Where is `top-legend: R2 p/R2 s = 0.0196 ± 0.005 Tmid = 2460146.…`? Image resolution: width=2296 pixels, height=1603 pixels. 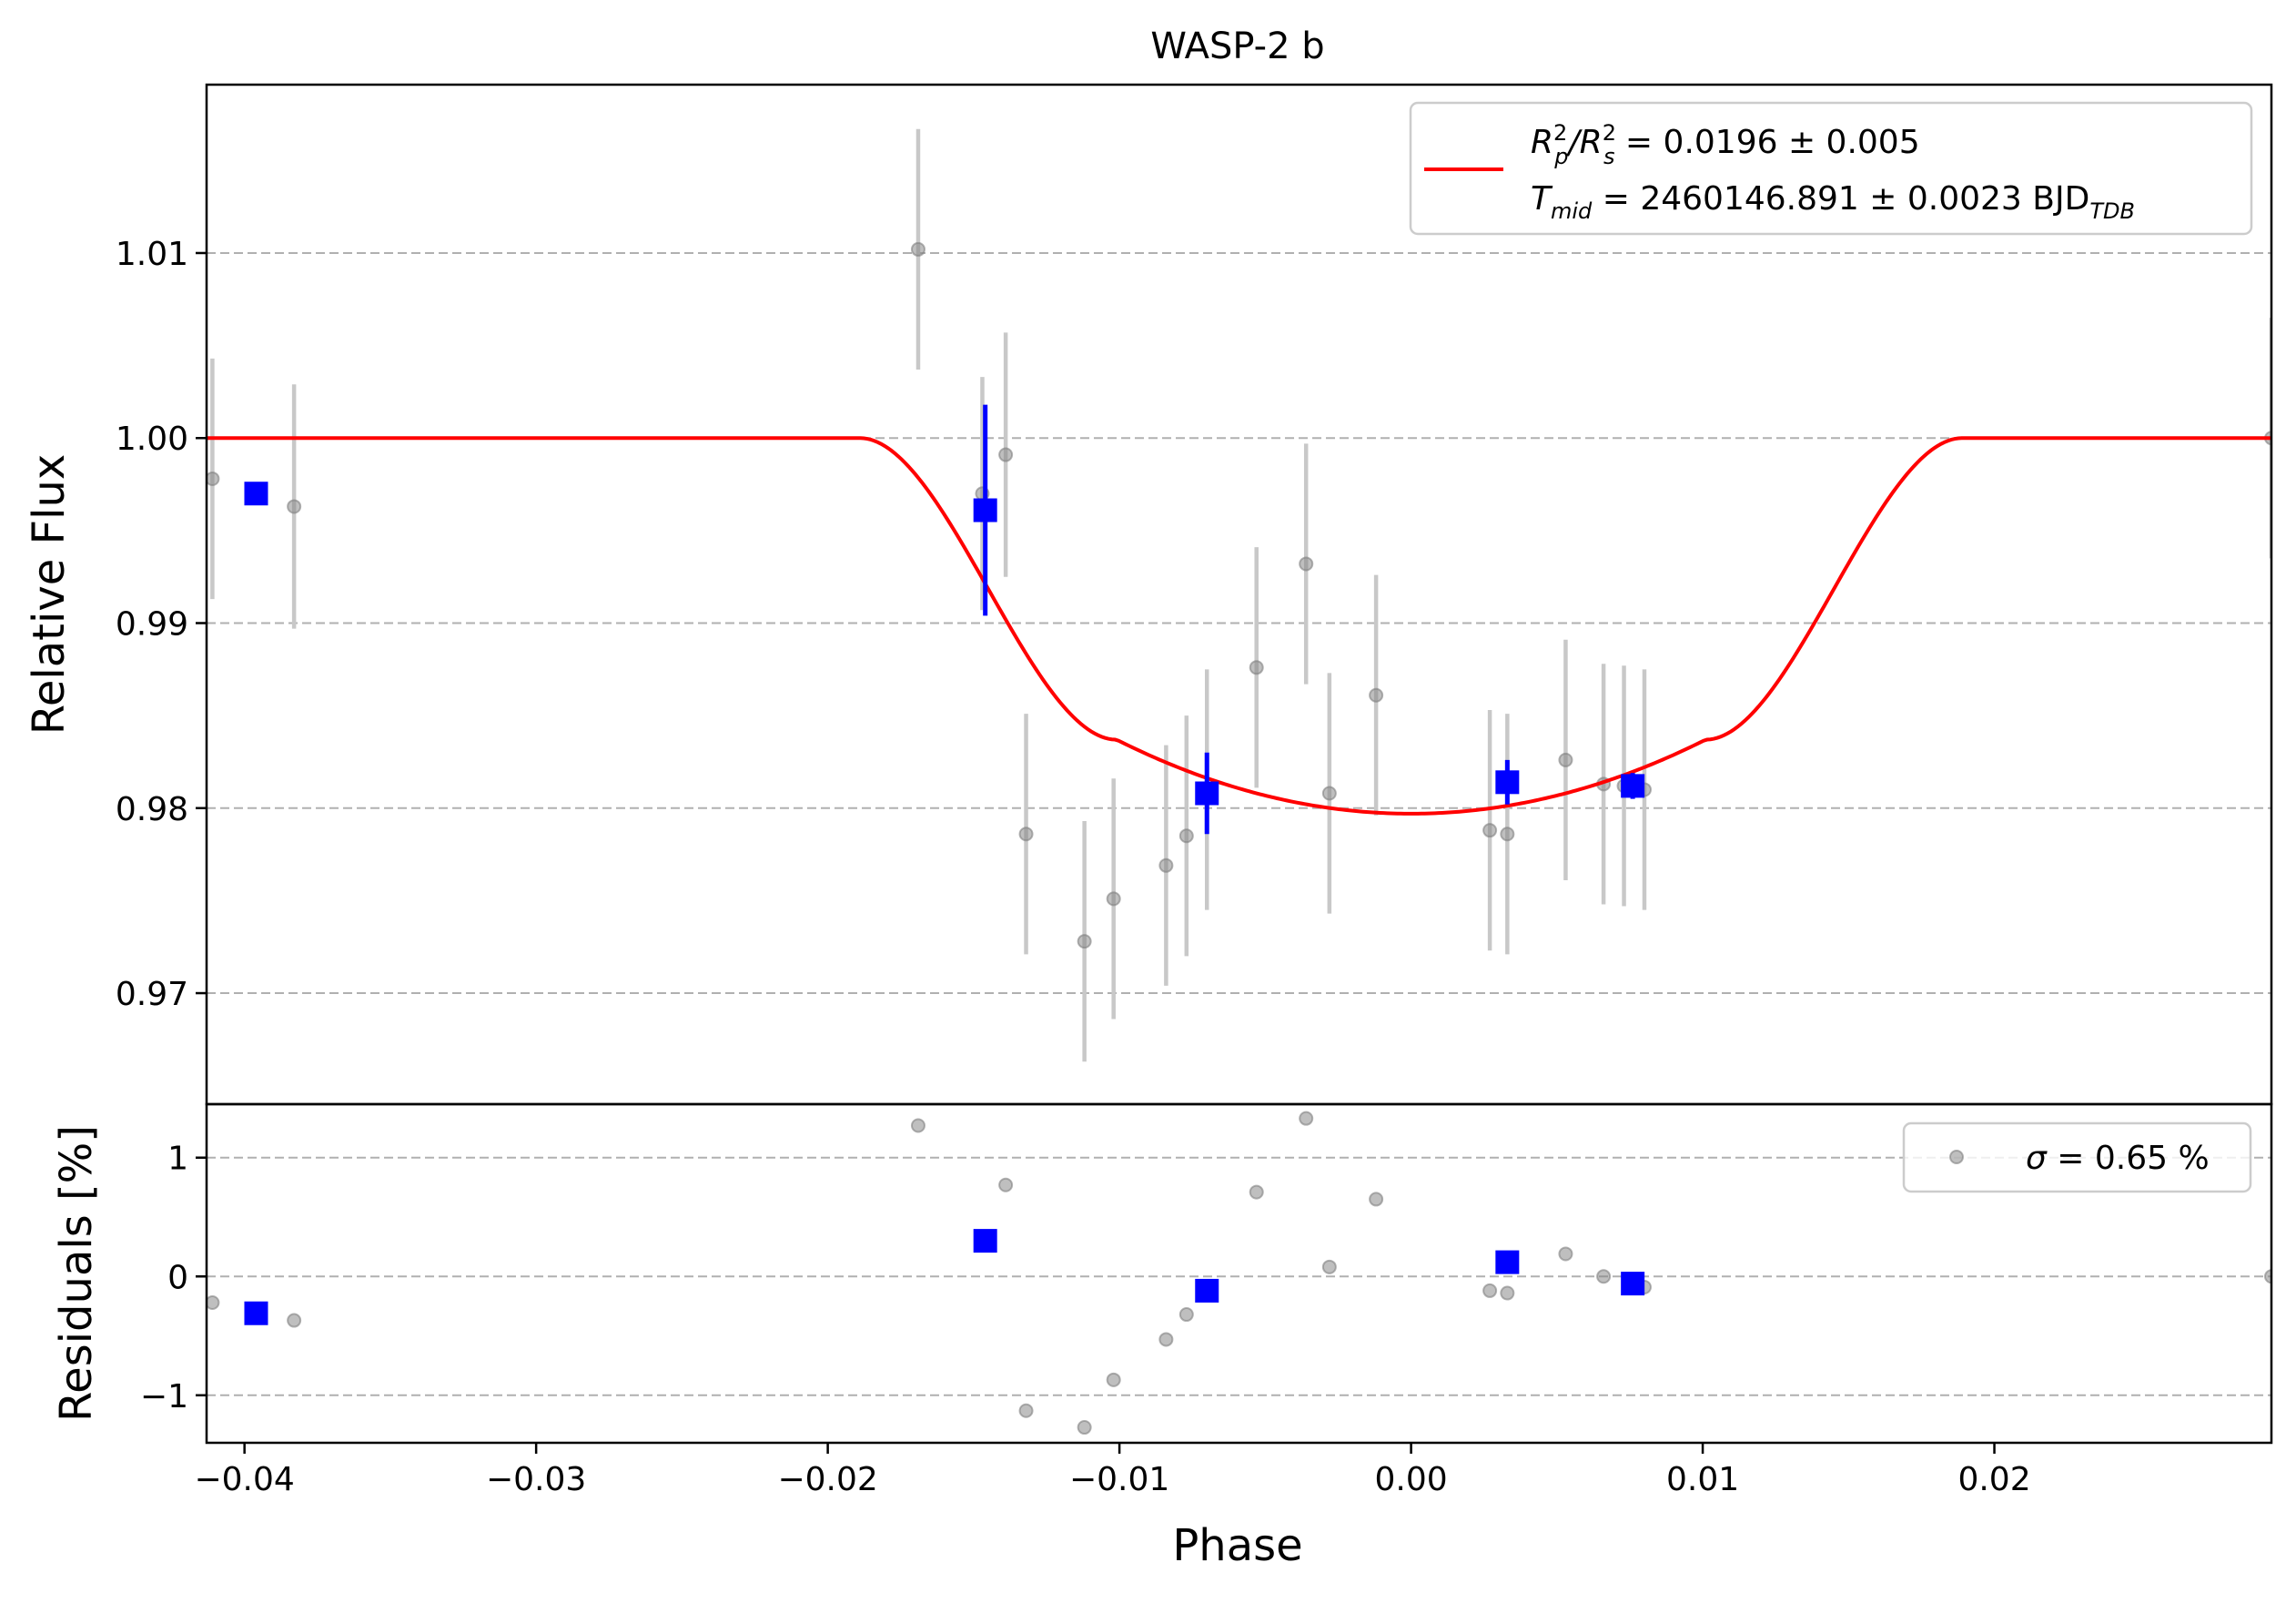 top-legend: R2 p/R2 s = 0.0196 ± 0.005 Tmid = 2460146.… is located at coordinates (1831, 168).